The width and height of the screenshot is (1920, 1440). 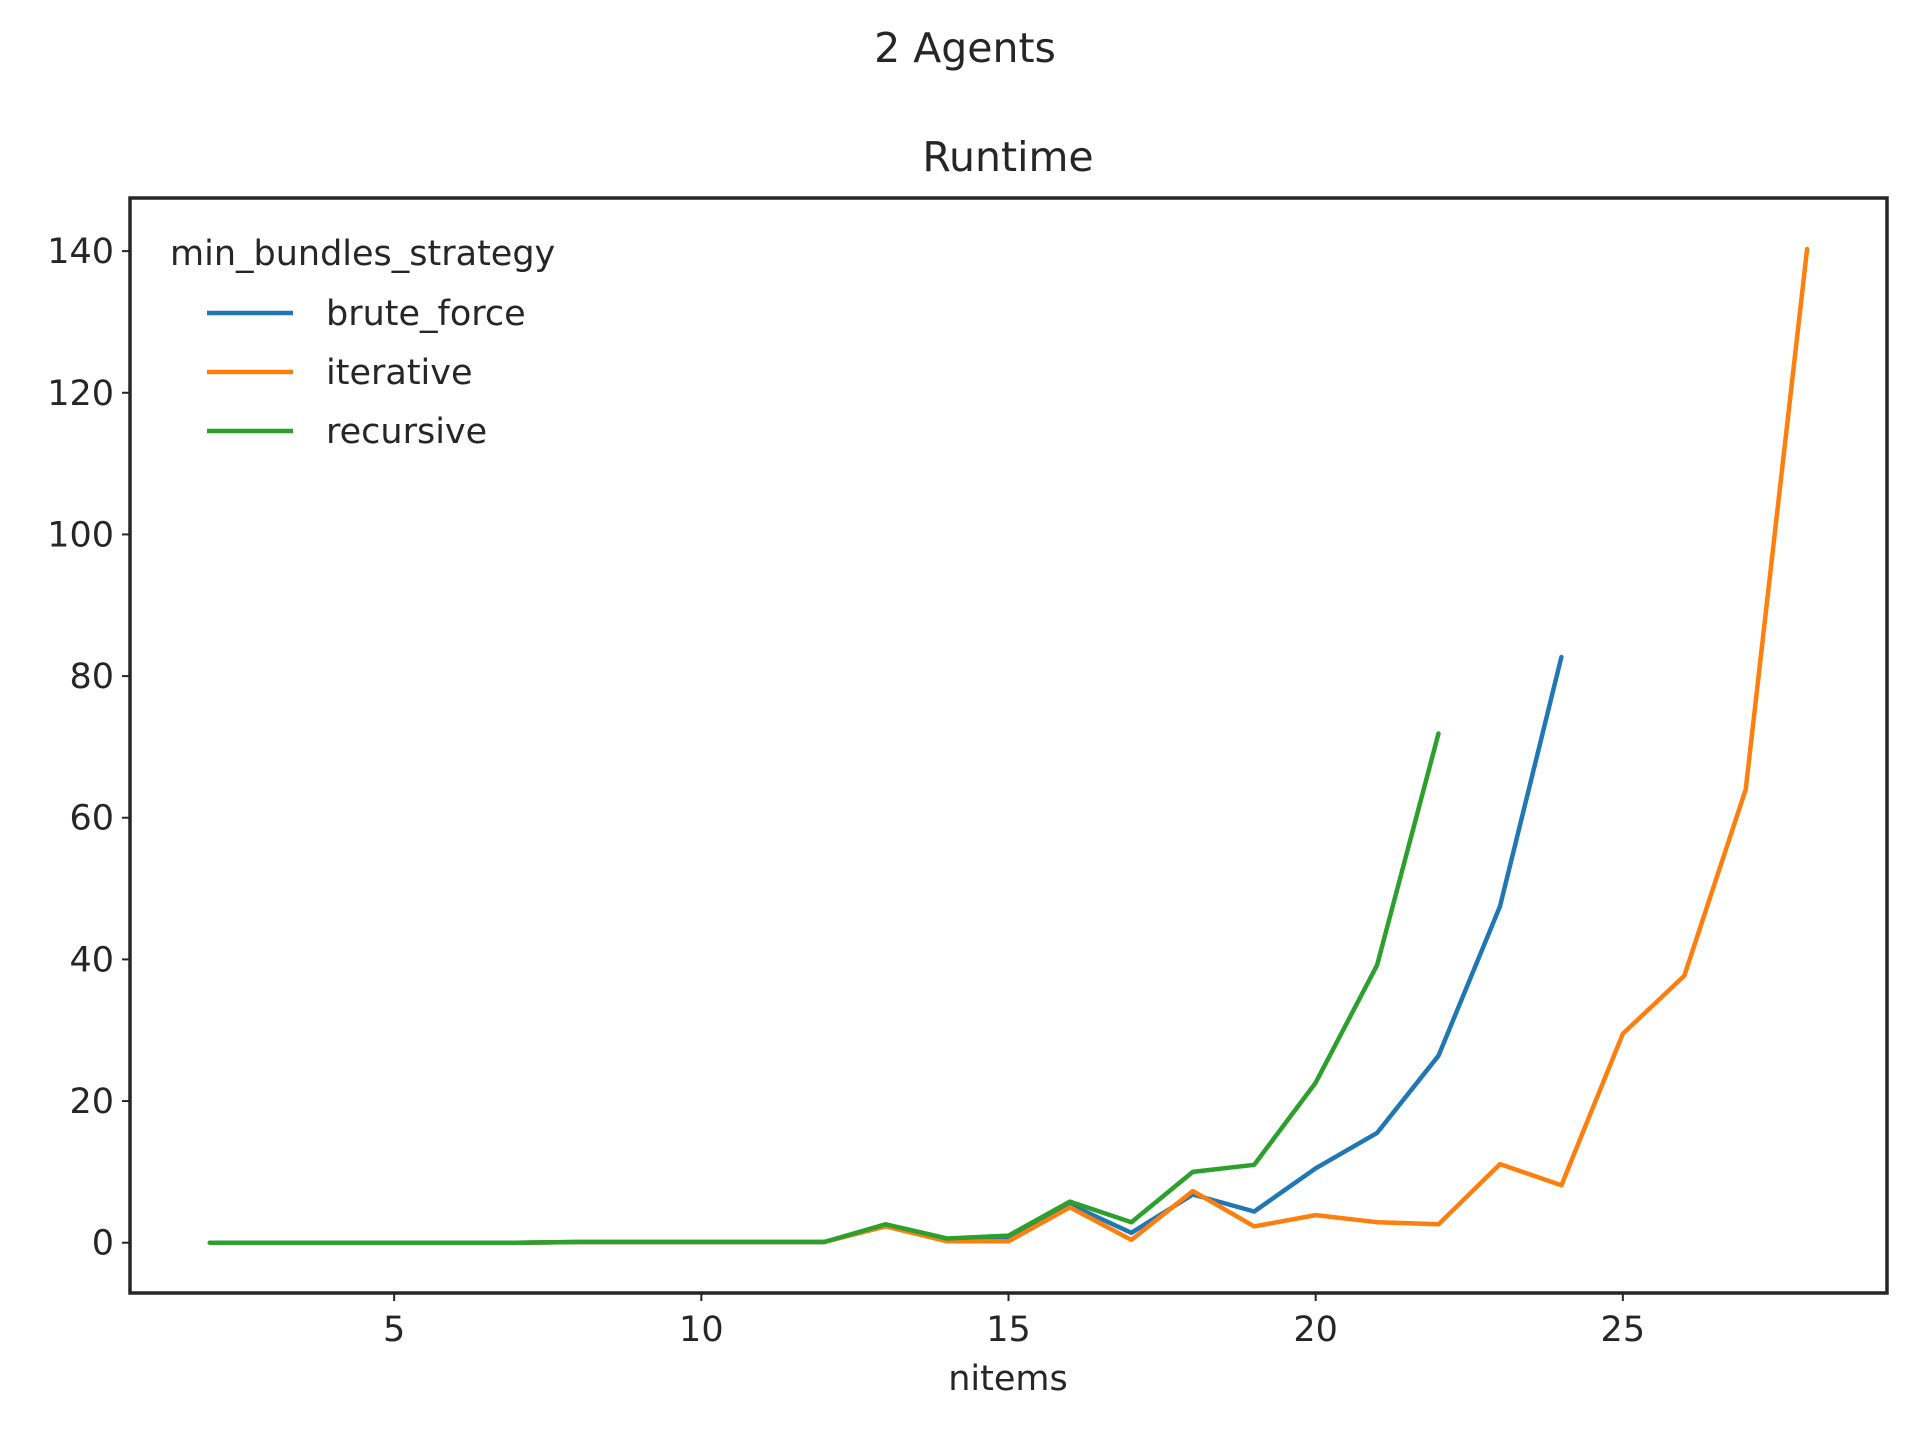 I want to click on x-tick-label: 5, so click(x=394, y=1330).